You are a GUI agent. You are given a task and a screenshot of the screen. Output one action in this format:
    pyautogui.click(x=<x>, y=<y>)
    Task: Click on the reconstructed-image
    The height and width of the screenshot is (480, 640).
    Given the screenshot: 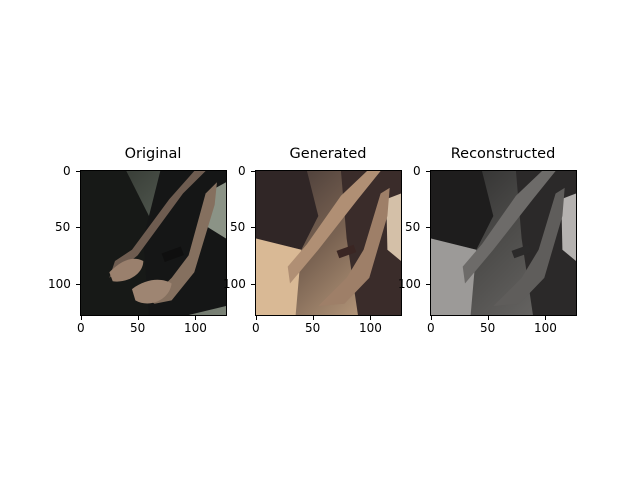 What is the action you would take?
    pyautogui.click(x=503, y=243)
    